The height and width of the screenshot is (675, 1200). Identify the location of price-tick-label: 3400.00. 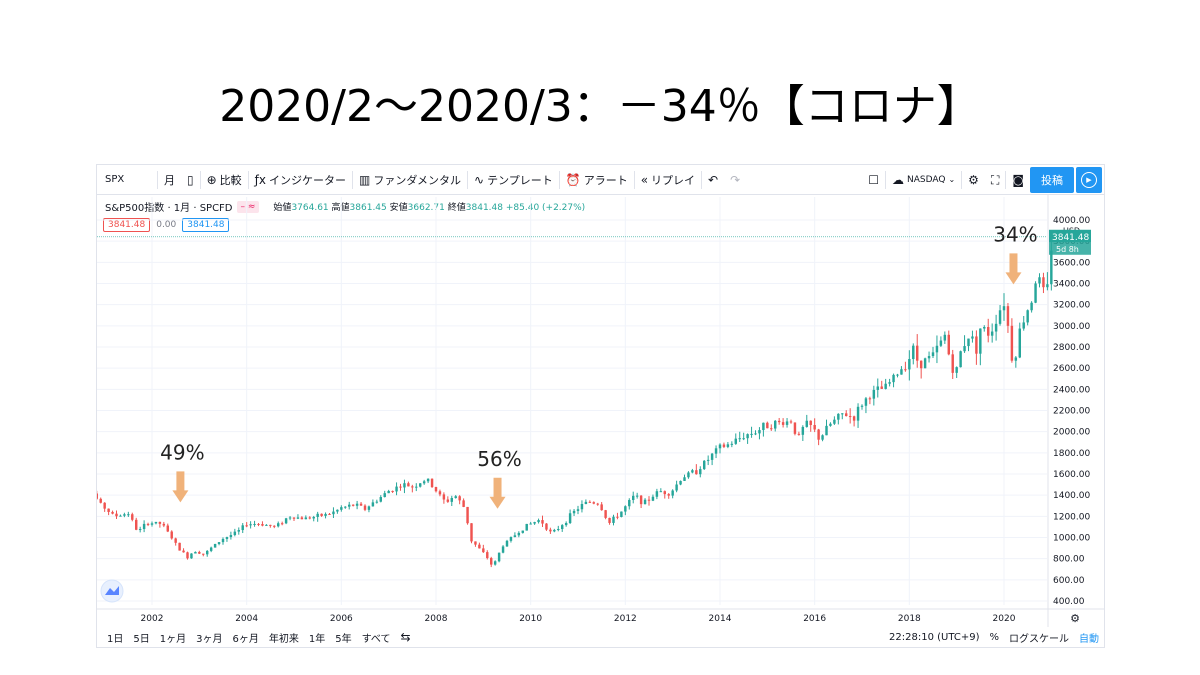
(1071, 285).